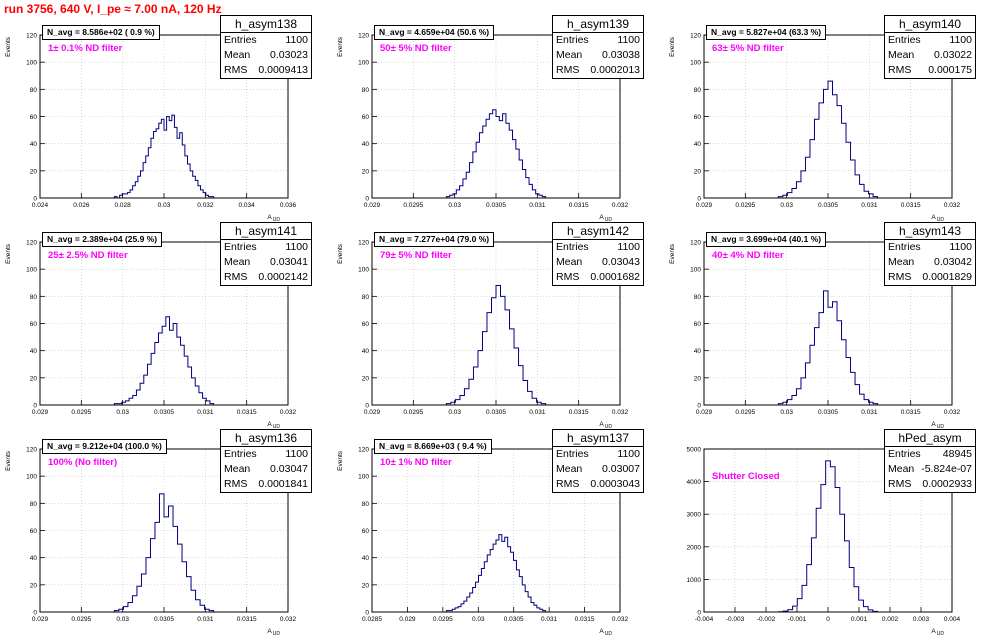  Describe the element at coordinates (615, 70) in the screenshot. I see `stat-rms-value: 0.0002013` at that location.